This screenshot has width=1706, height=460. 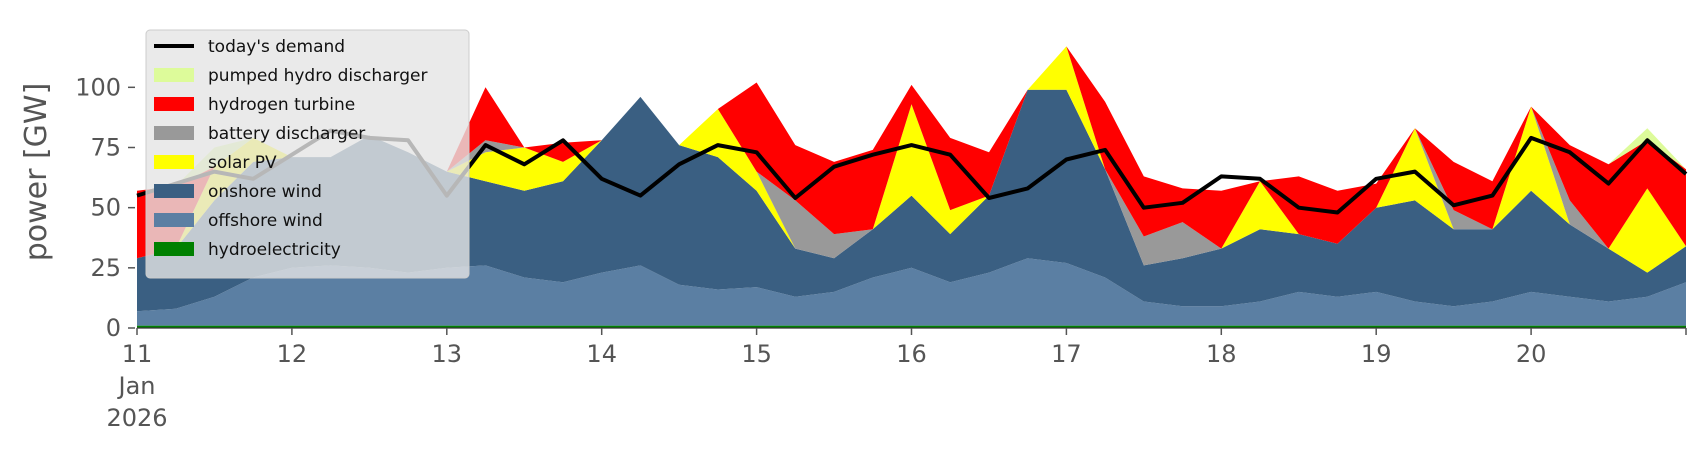 What do you see at coordinates (174, 249) in the screenshot?
I see `legend-swatch-hydroelectricity` at bounding box center [174, 249].